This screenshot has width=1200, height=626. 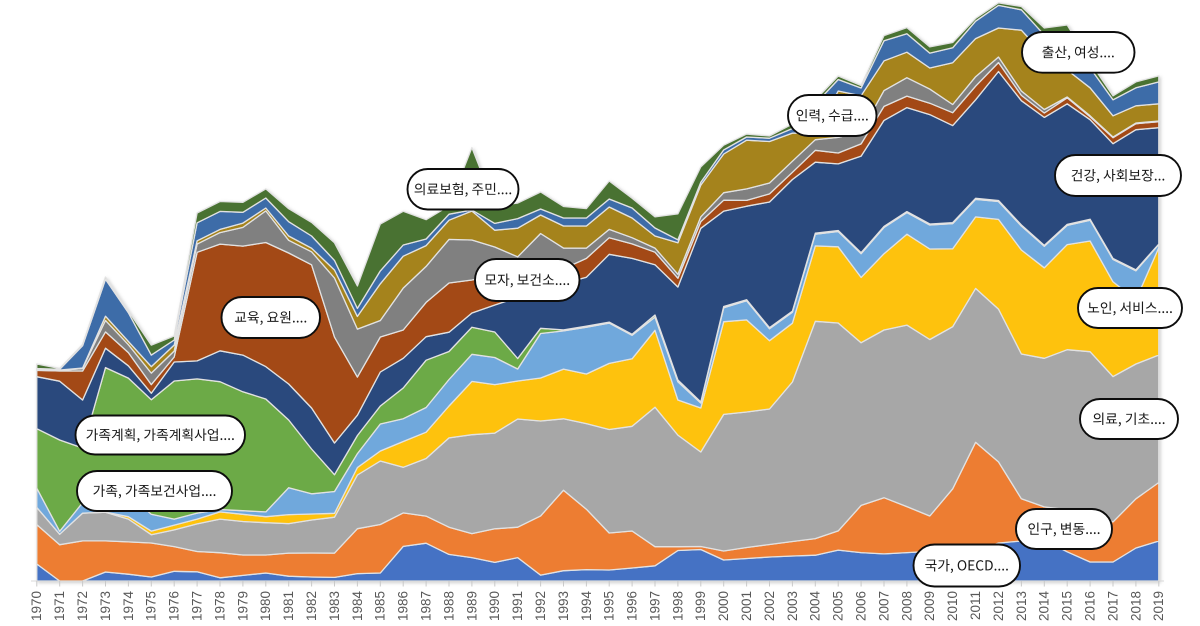 What do you see at coordinates (815, 606) in the screenshot?
I see `svg-text: 2004` at bounding box center [815, 606].